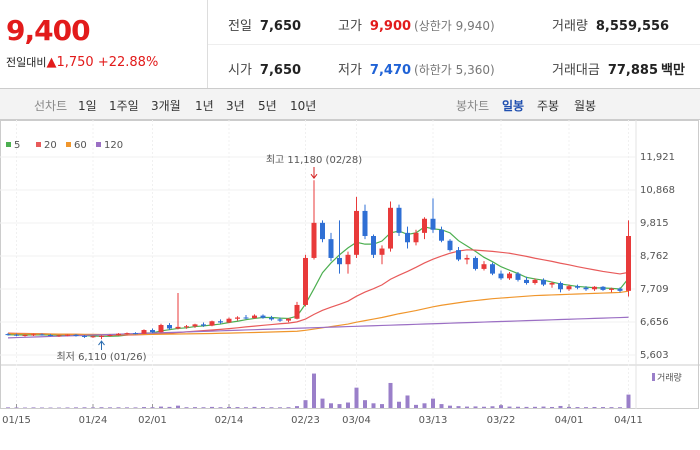 This screenshot has height=450, width=700. Describe the element at coordinates (669, 378) in the screenshot. I see `volume-legend: 거래량` at that location.